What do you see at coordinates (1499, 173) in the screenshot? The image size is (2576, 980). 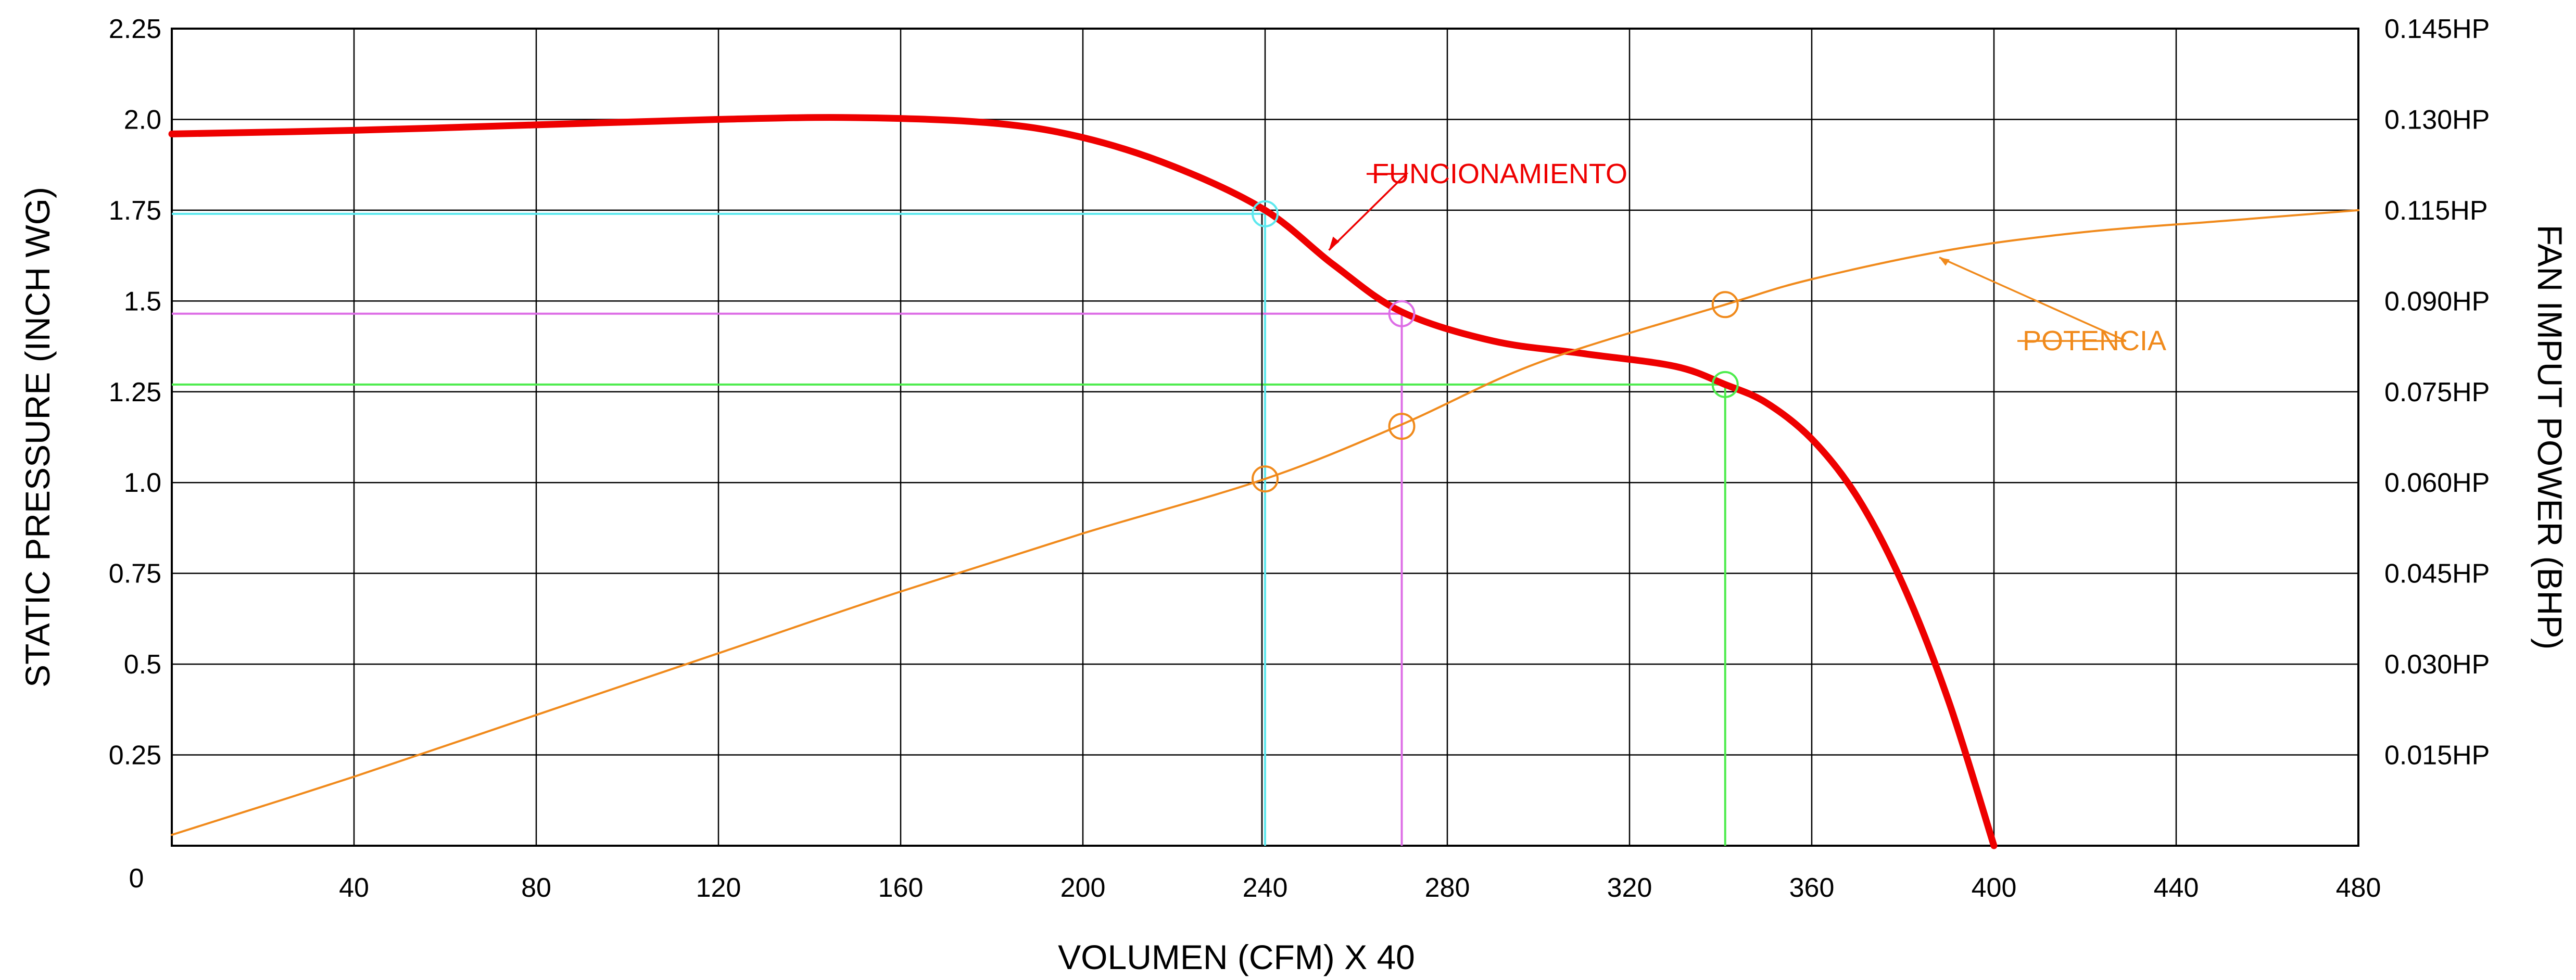 I see `callout-label-funcionamiento: FUNCIONAMIENTO` at bounding box center [1499, 173].